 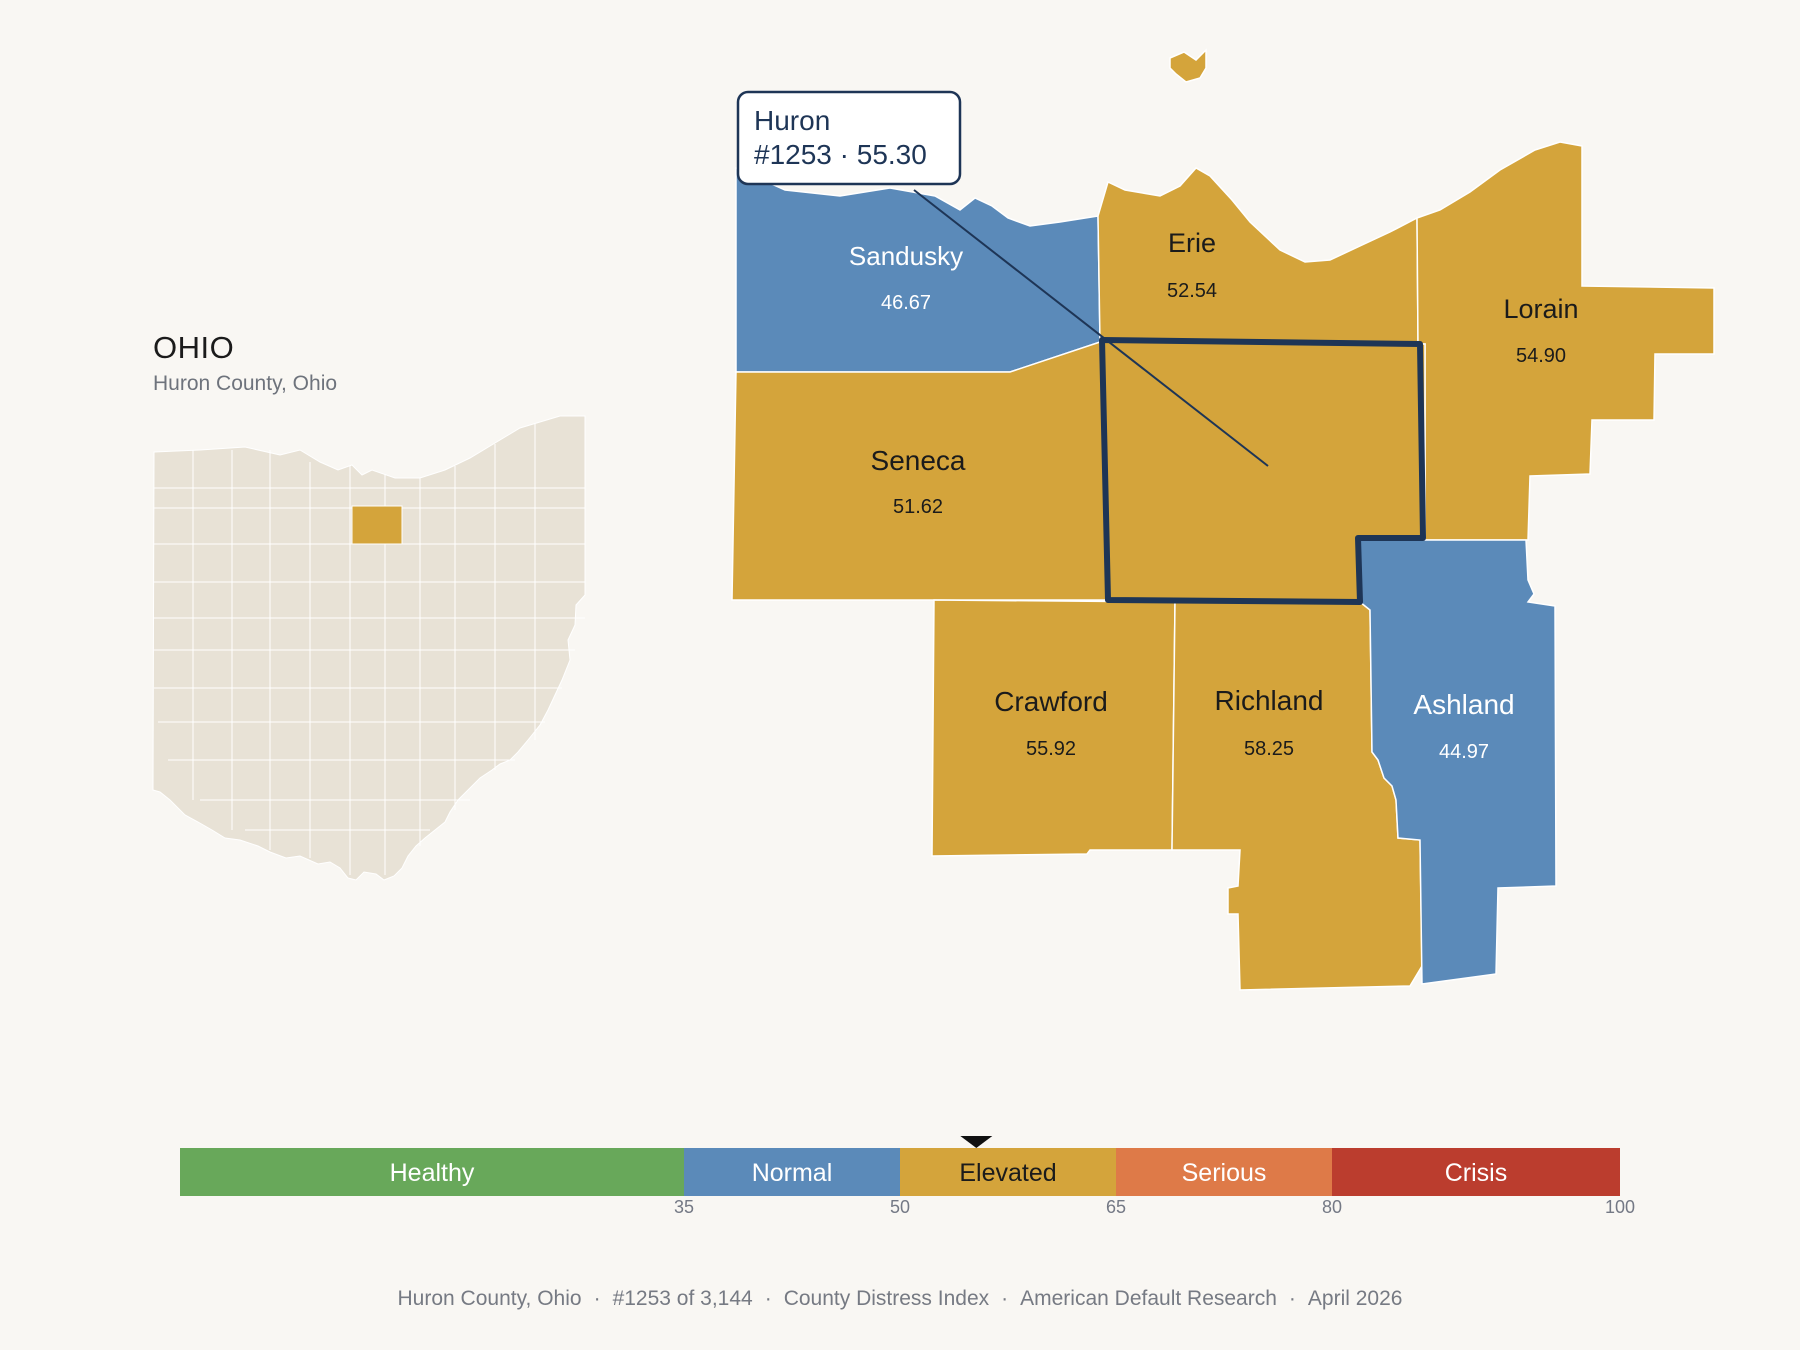 I want to click on county-value-ashland: 44.97, so click(x=1464, y=752).